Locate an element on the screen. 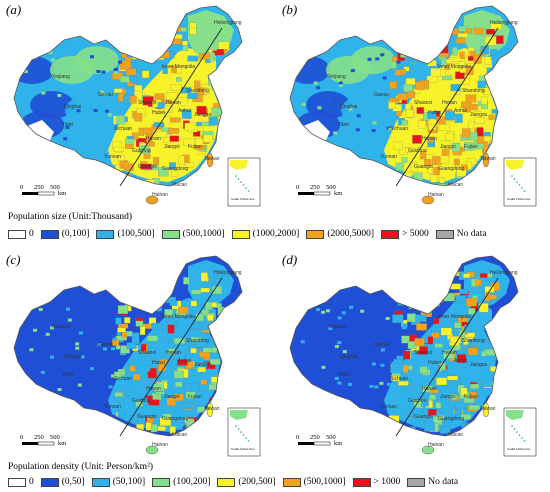 The width and height of the screenshot is (550, 492). province-label: Hainan is located at coordinates (160, 195).